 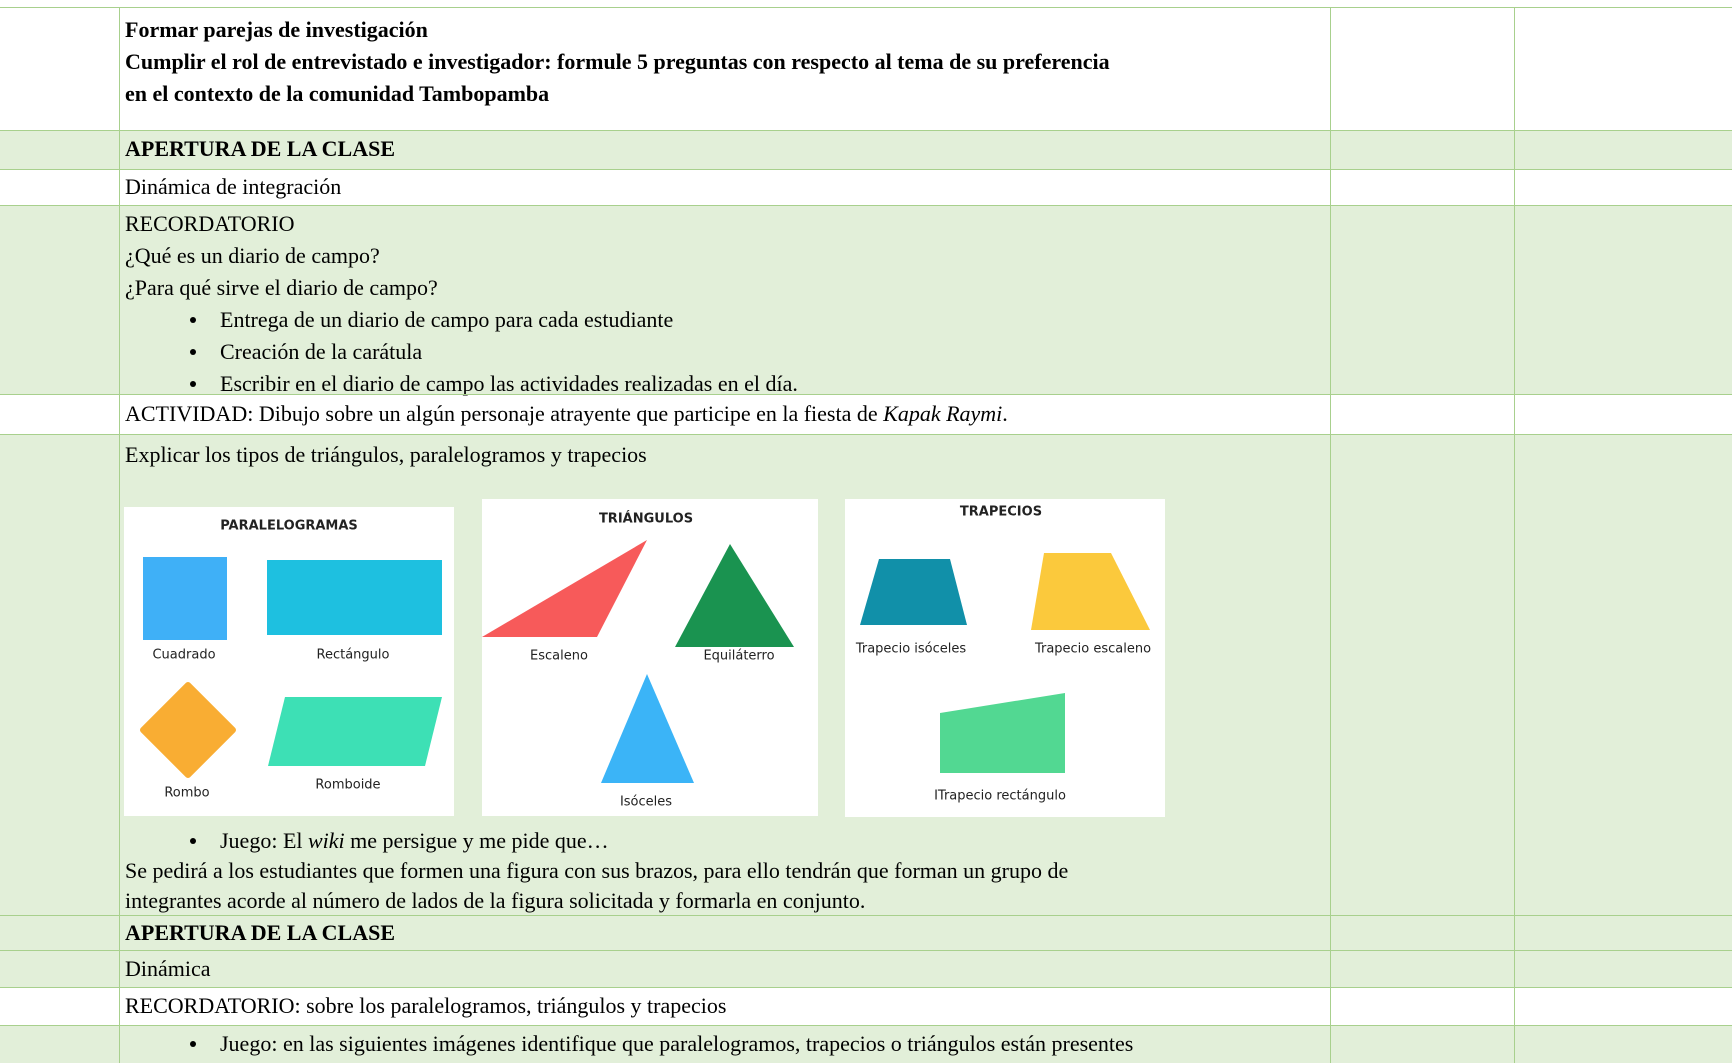 What do you see at coordinates (233, 186) in the screenshot?
I see `text-line: Dinámica de integración` at bounding box center [233, 186].